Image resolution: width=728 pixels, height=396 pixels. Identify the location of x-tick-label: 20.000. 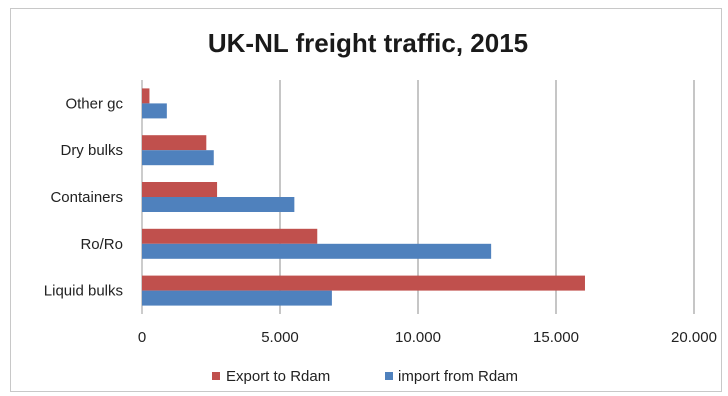
(694, 337).